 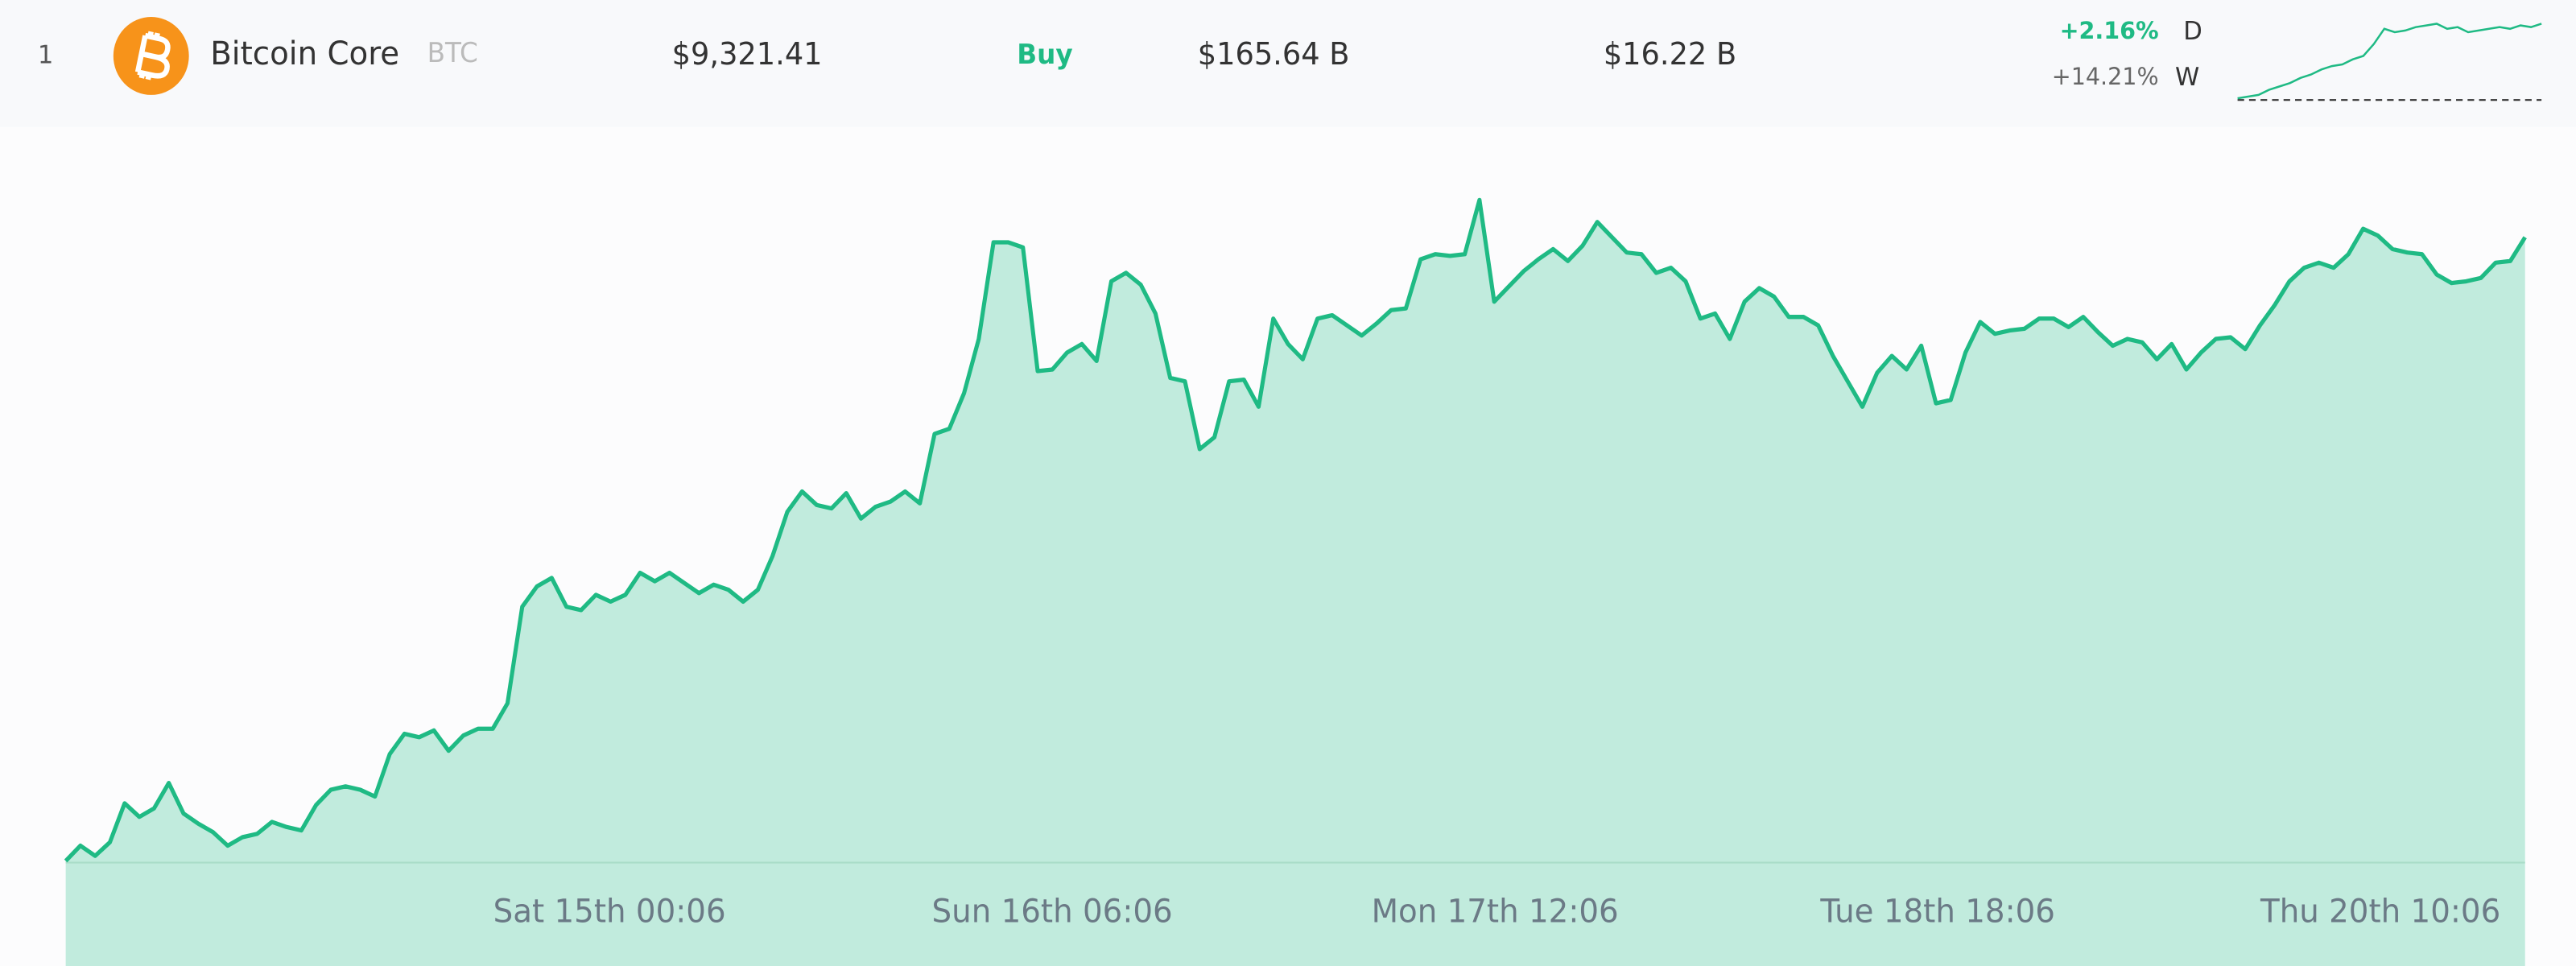 I want to click on change-day-label: D, so click(x=2192, y=32).